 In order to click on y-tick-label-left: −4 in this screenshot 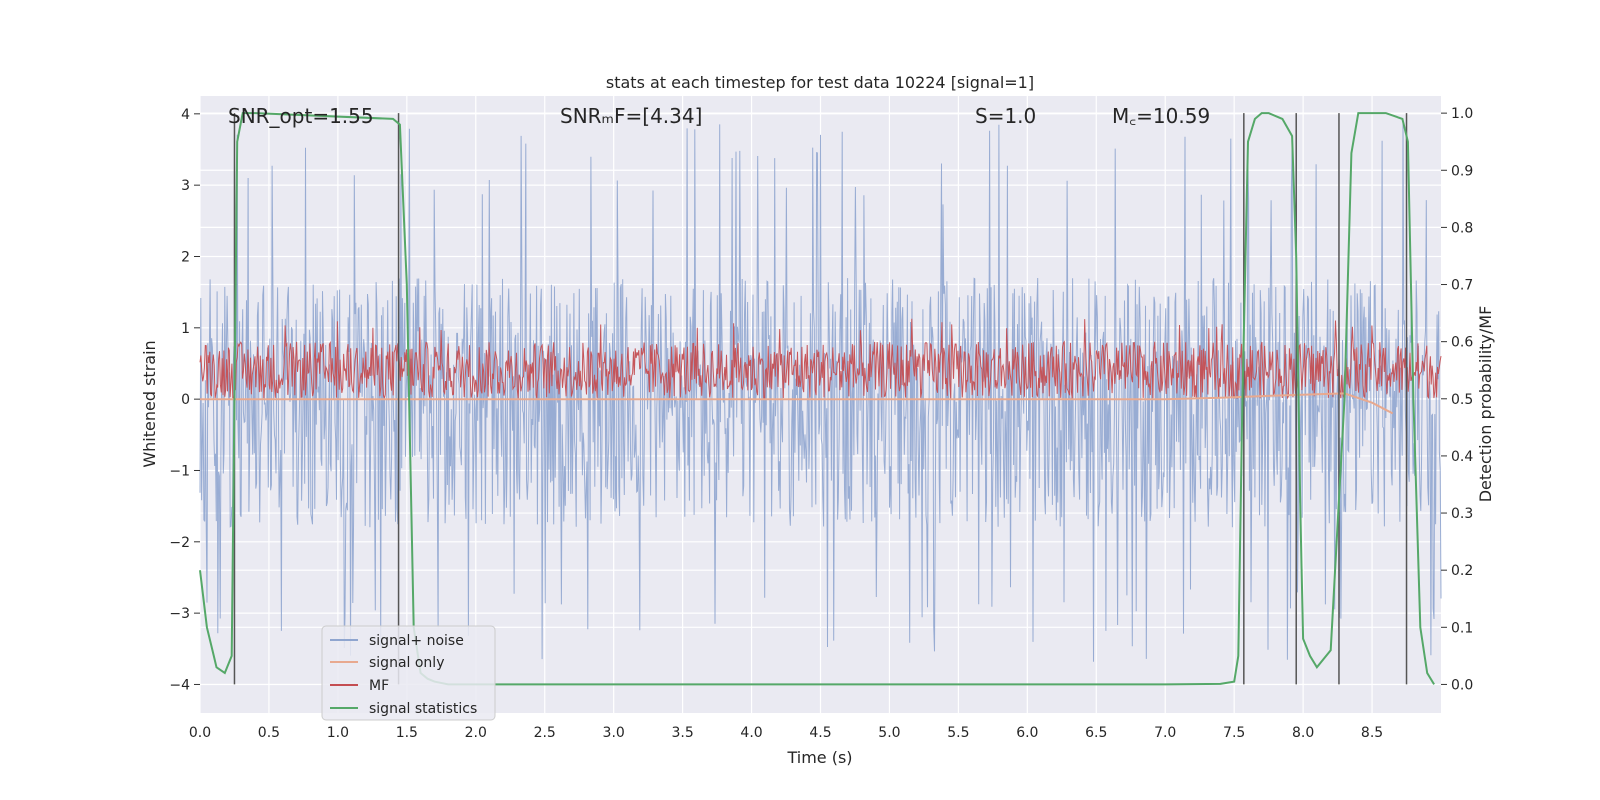, I will do `click(179, 685)`.